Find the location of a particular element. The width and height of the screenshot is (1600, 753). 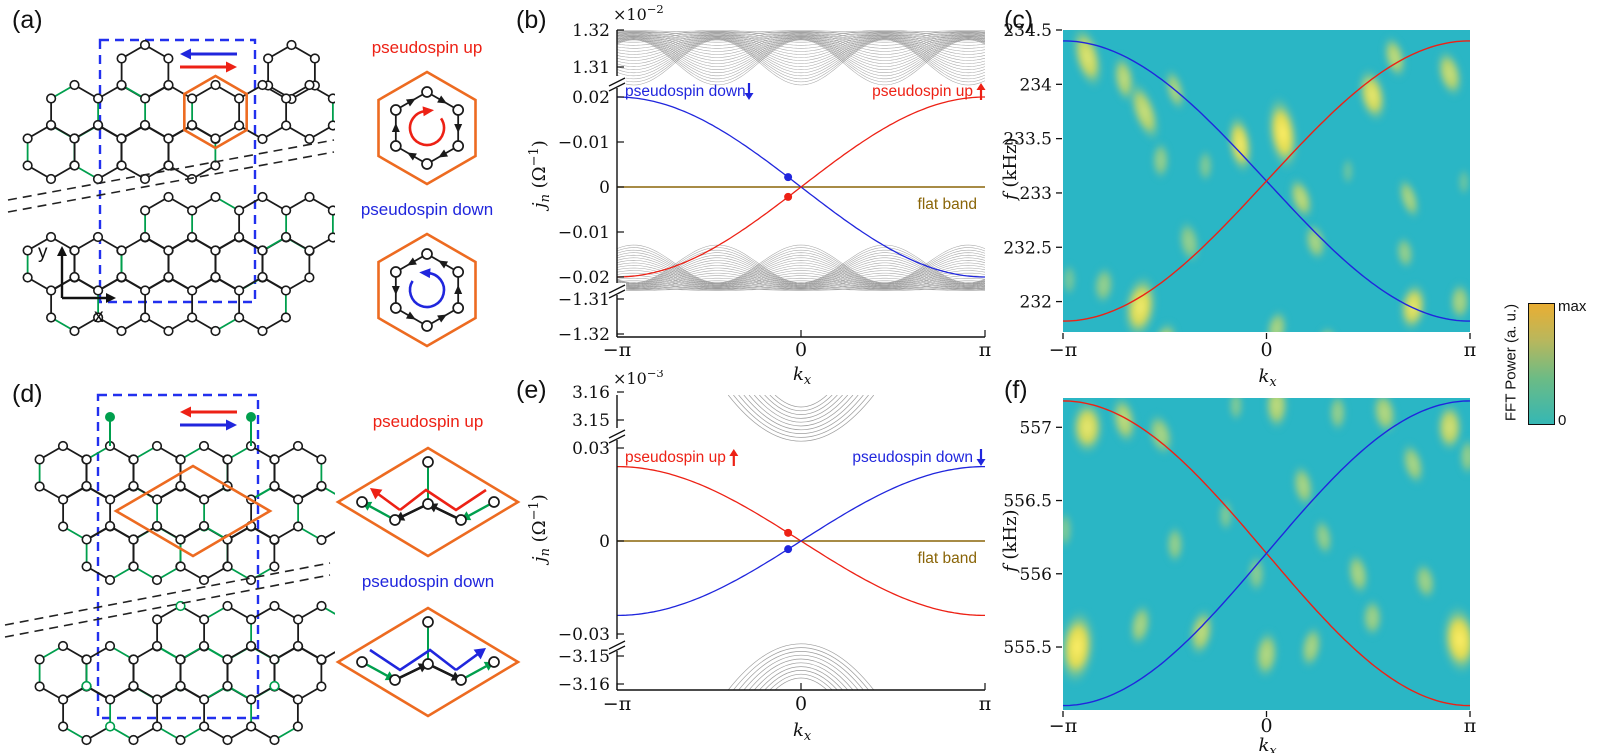

y-tick-label: 0 is located at coordinates (604, 542).